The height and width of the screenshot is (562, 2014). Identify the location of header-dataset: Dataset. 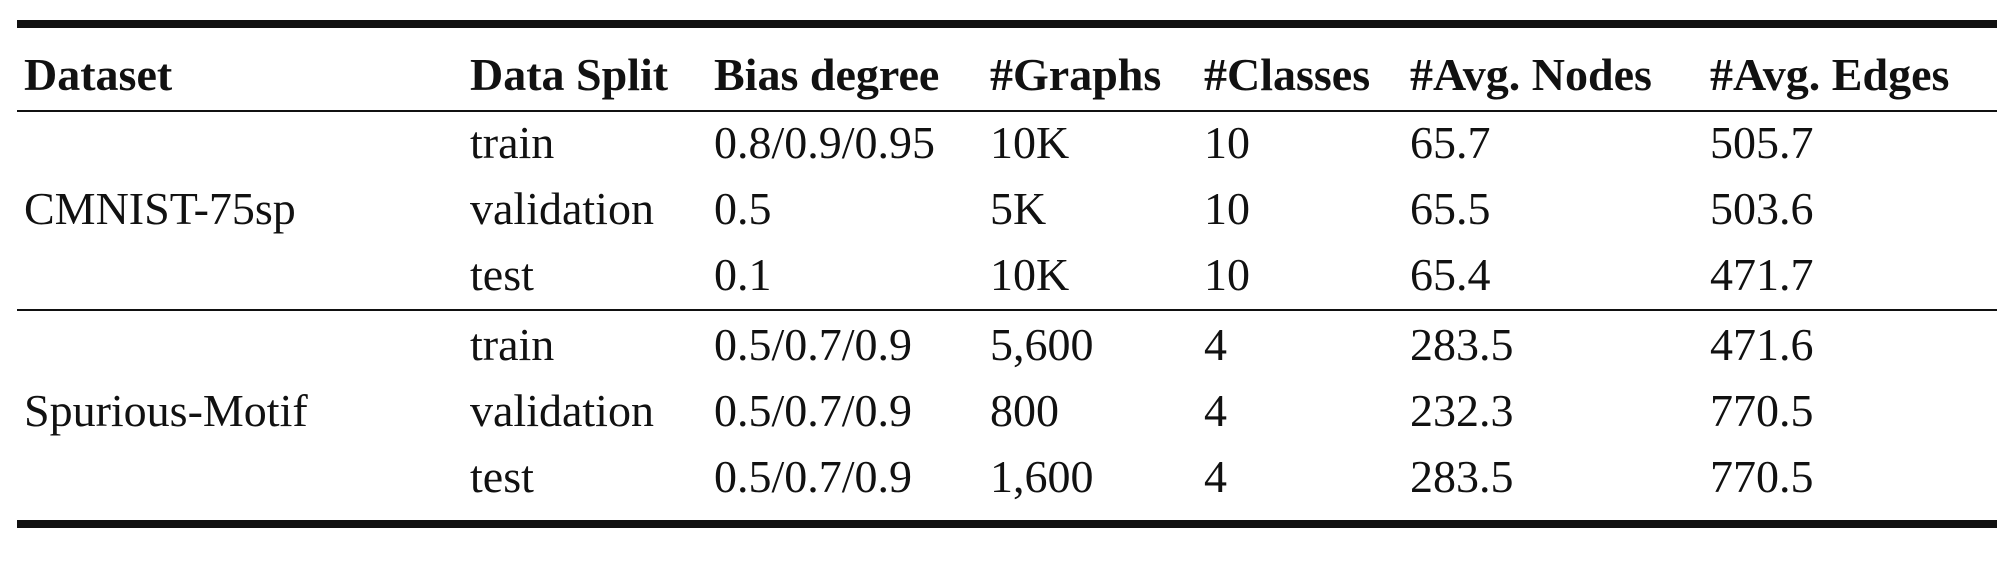
(98, 74).